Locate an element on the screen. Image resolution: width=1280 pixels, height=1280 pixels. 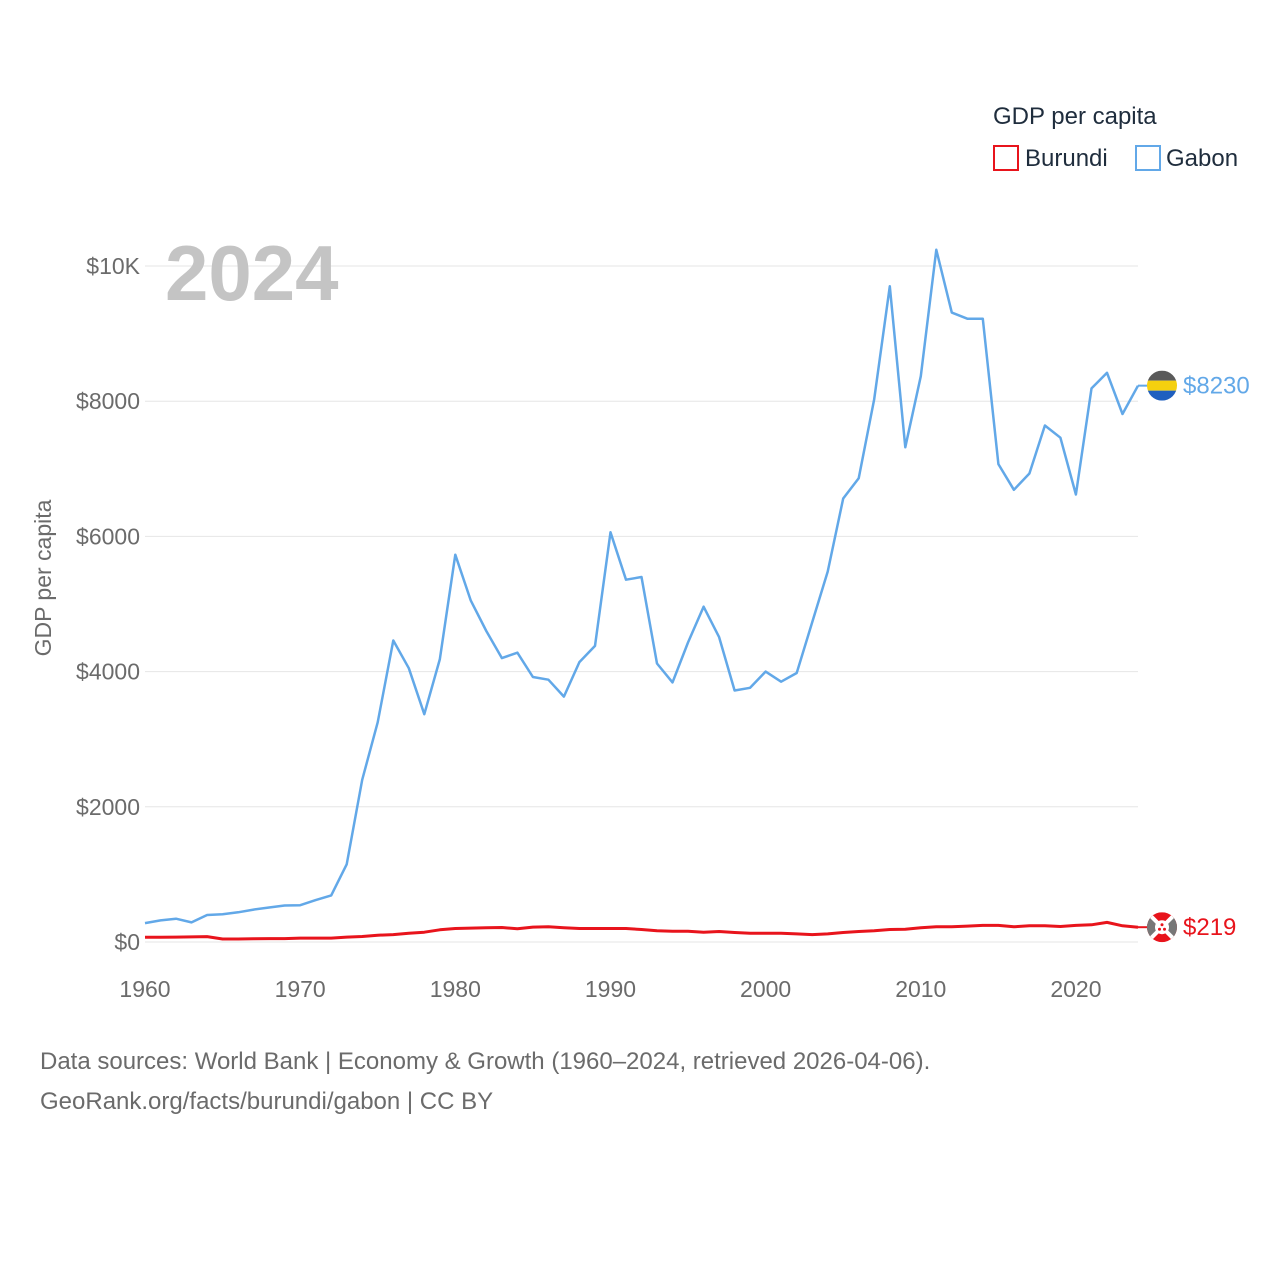
y-axis-title: GDP per capita is located at coordinates (43, 577).